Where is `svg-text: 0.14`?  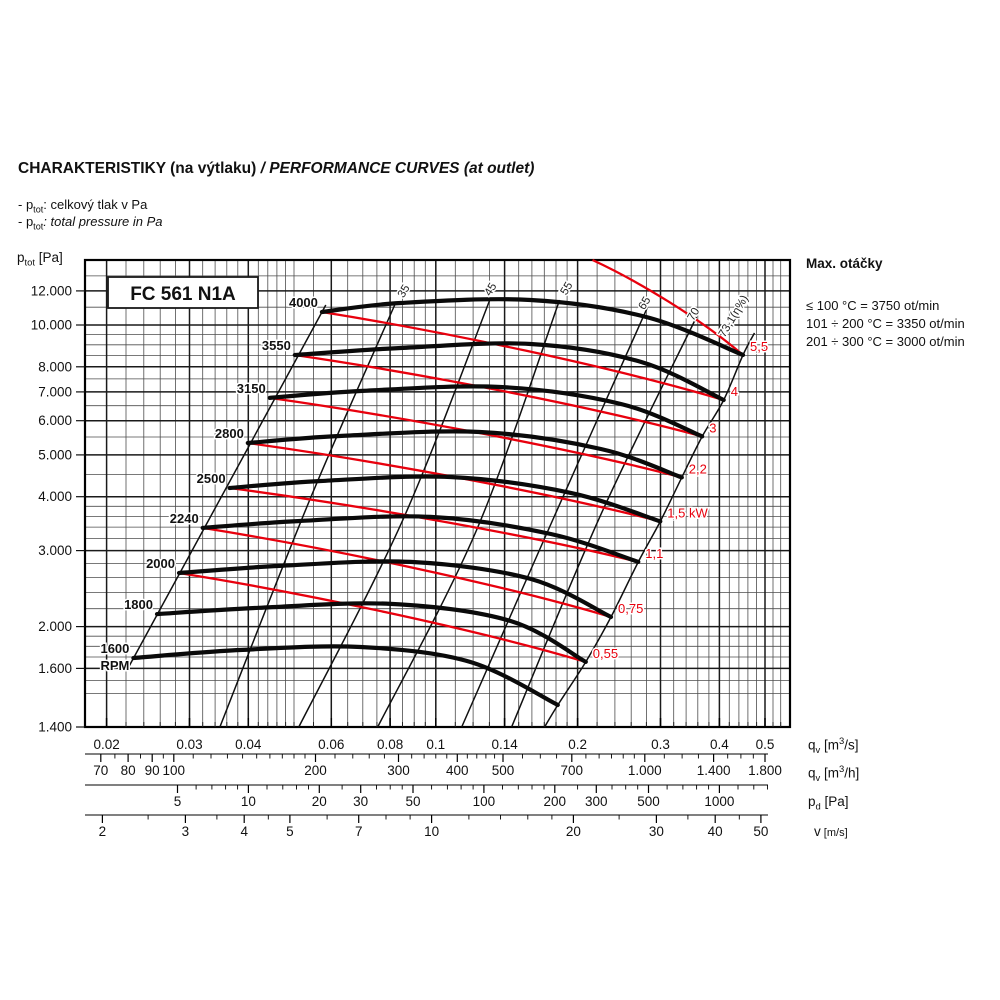 svg-text: 0.14 is located at coordinates (504, 744).